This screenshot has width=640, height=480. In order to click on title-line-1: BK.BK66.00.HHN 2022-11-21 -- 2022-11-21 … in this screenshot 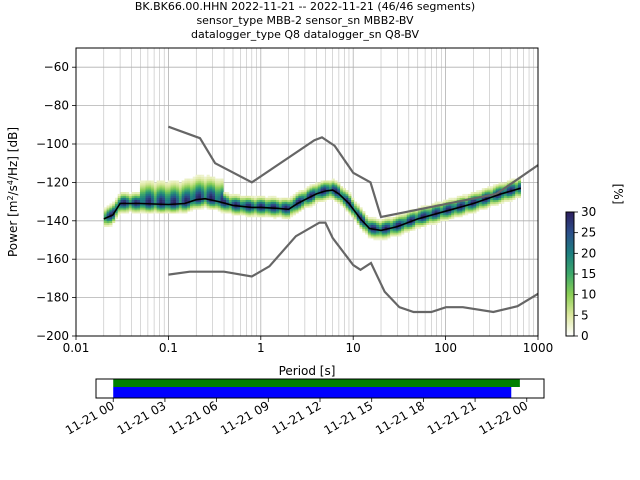, I will do `click(305, 6)`.